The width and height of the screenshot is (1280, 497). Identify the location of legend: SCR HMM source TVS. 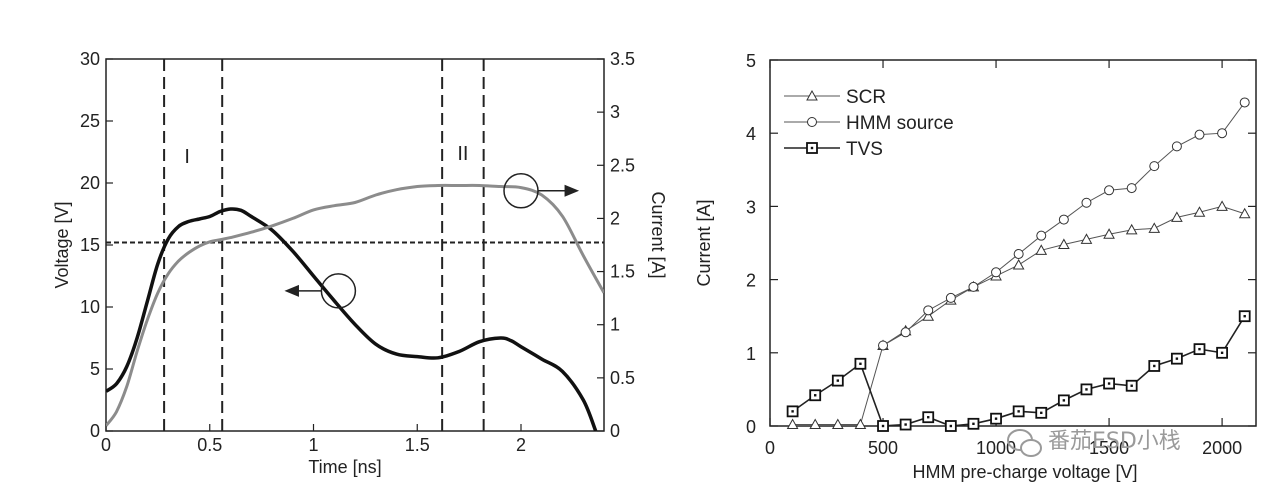
(869, 123).